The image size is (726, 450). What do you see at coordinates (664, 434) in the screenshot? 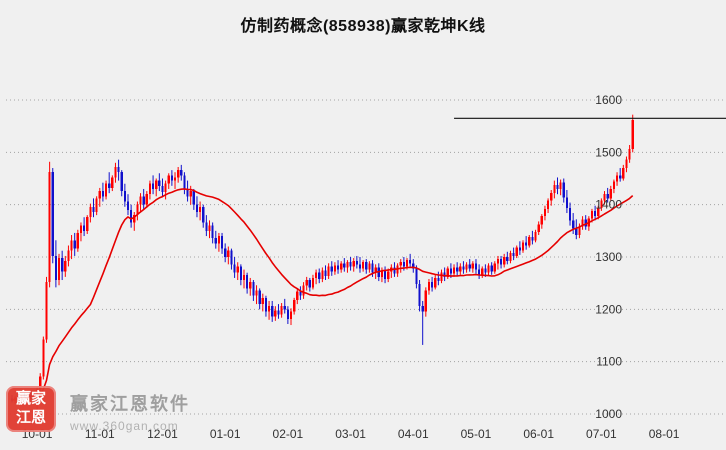
I see `x-axis-label: 08-01` at bounding box center [664, 434].